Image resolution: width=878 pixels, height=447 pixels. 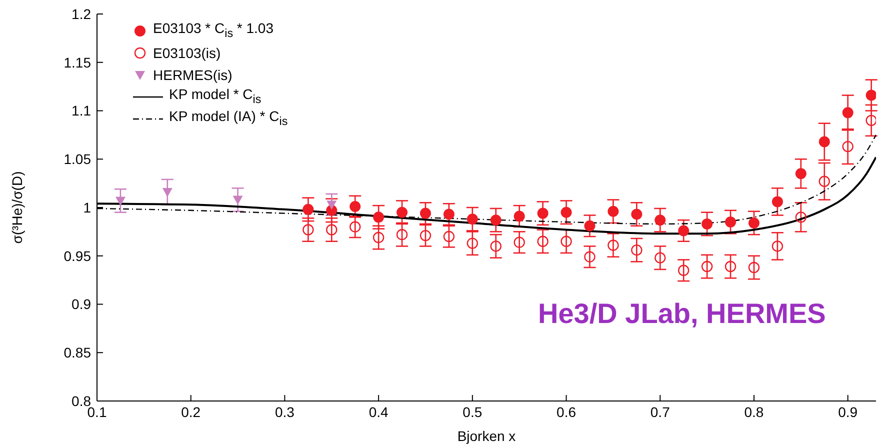 What do you see at coordinates (284, 412) in the screenshot?
I see `x-tick-label: 0.3` at bounding box center [284, 412].